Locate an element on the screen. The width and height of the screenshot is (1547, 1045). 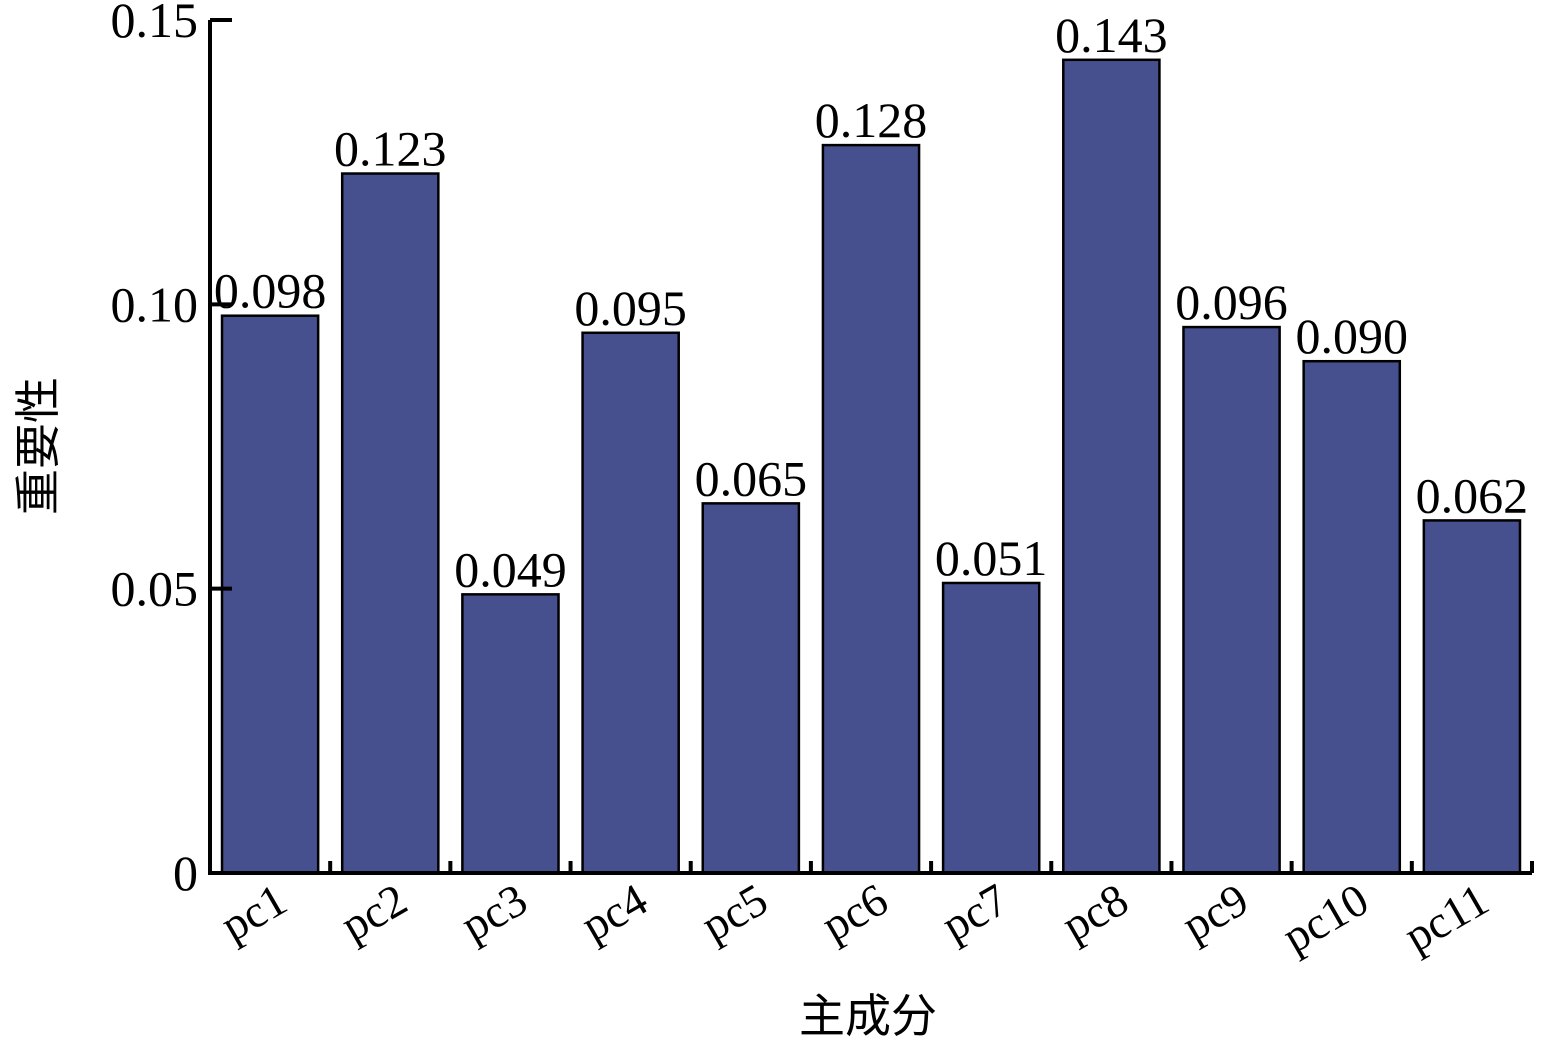
bar-pc3 is located at coordinates (510, 734).